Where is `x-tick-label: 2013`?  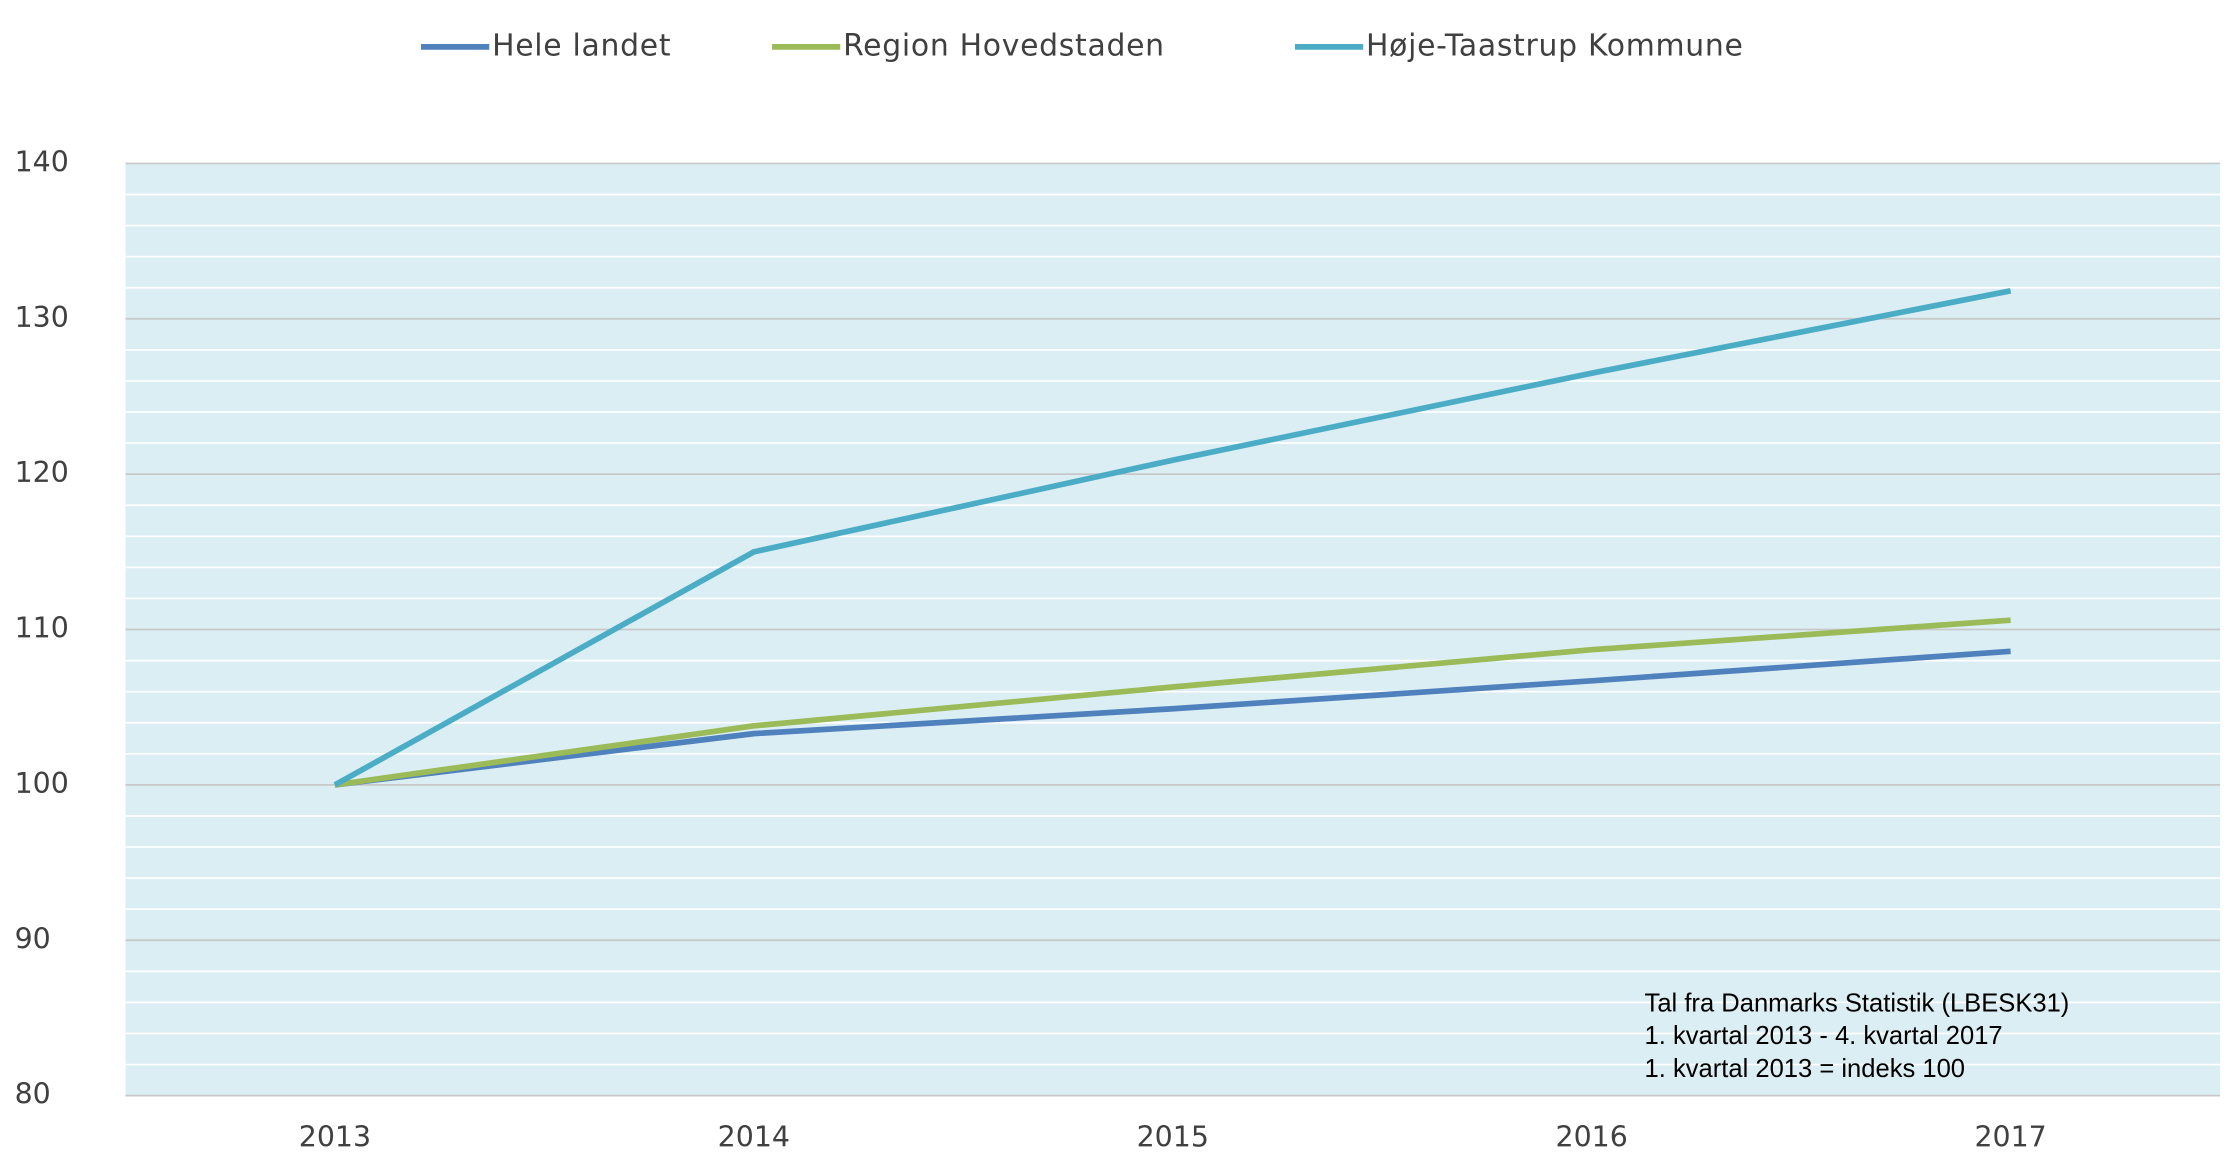 x-tick-label: 2013 is located at coordinates (335, 1136).